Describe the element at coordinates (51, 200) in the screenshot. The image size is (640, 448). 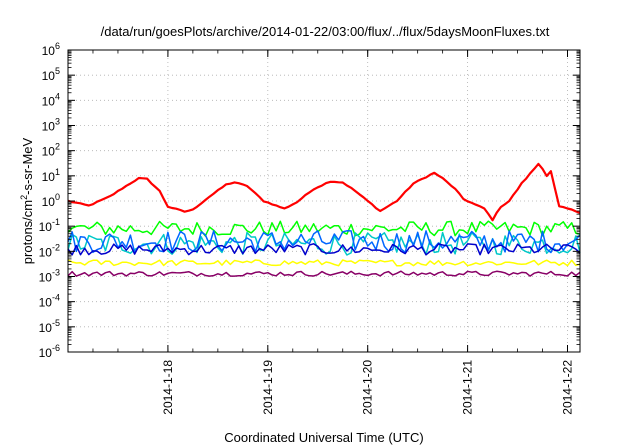
I see `y-tick-label: 10⁰` at that location.